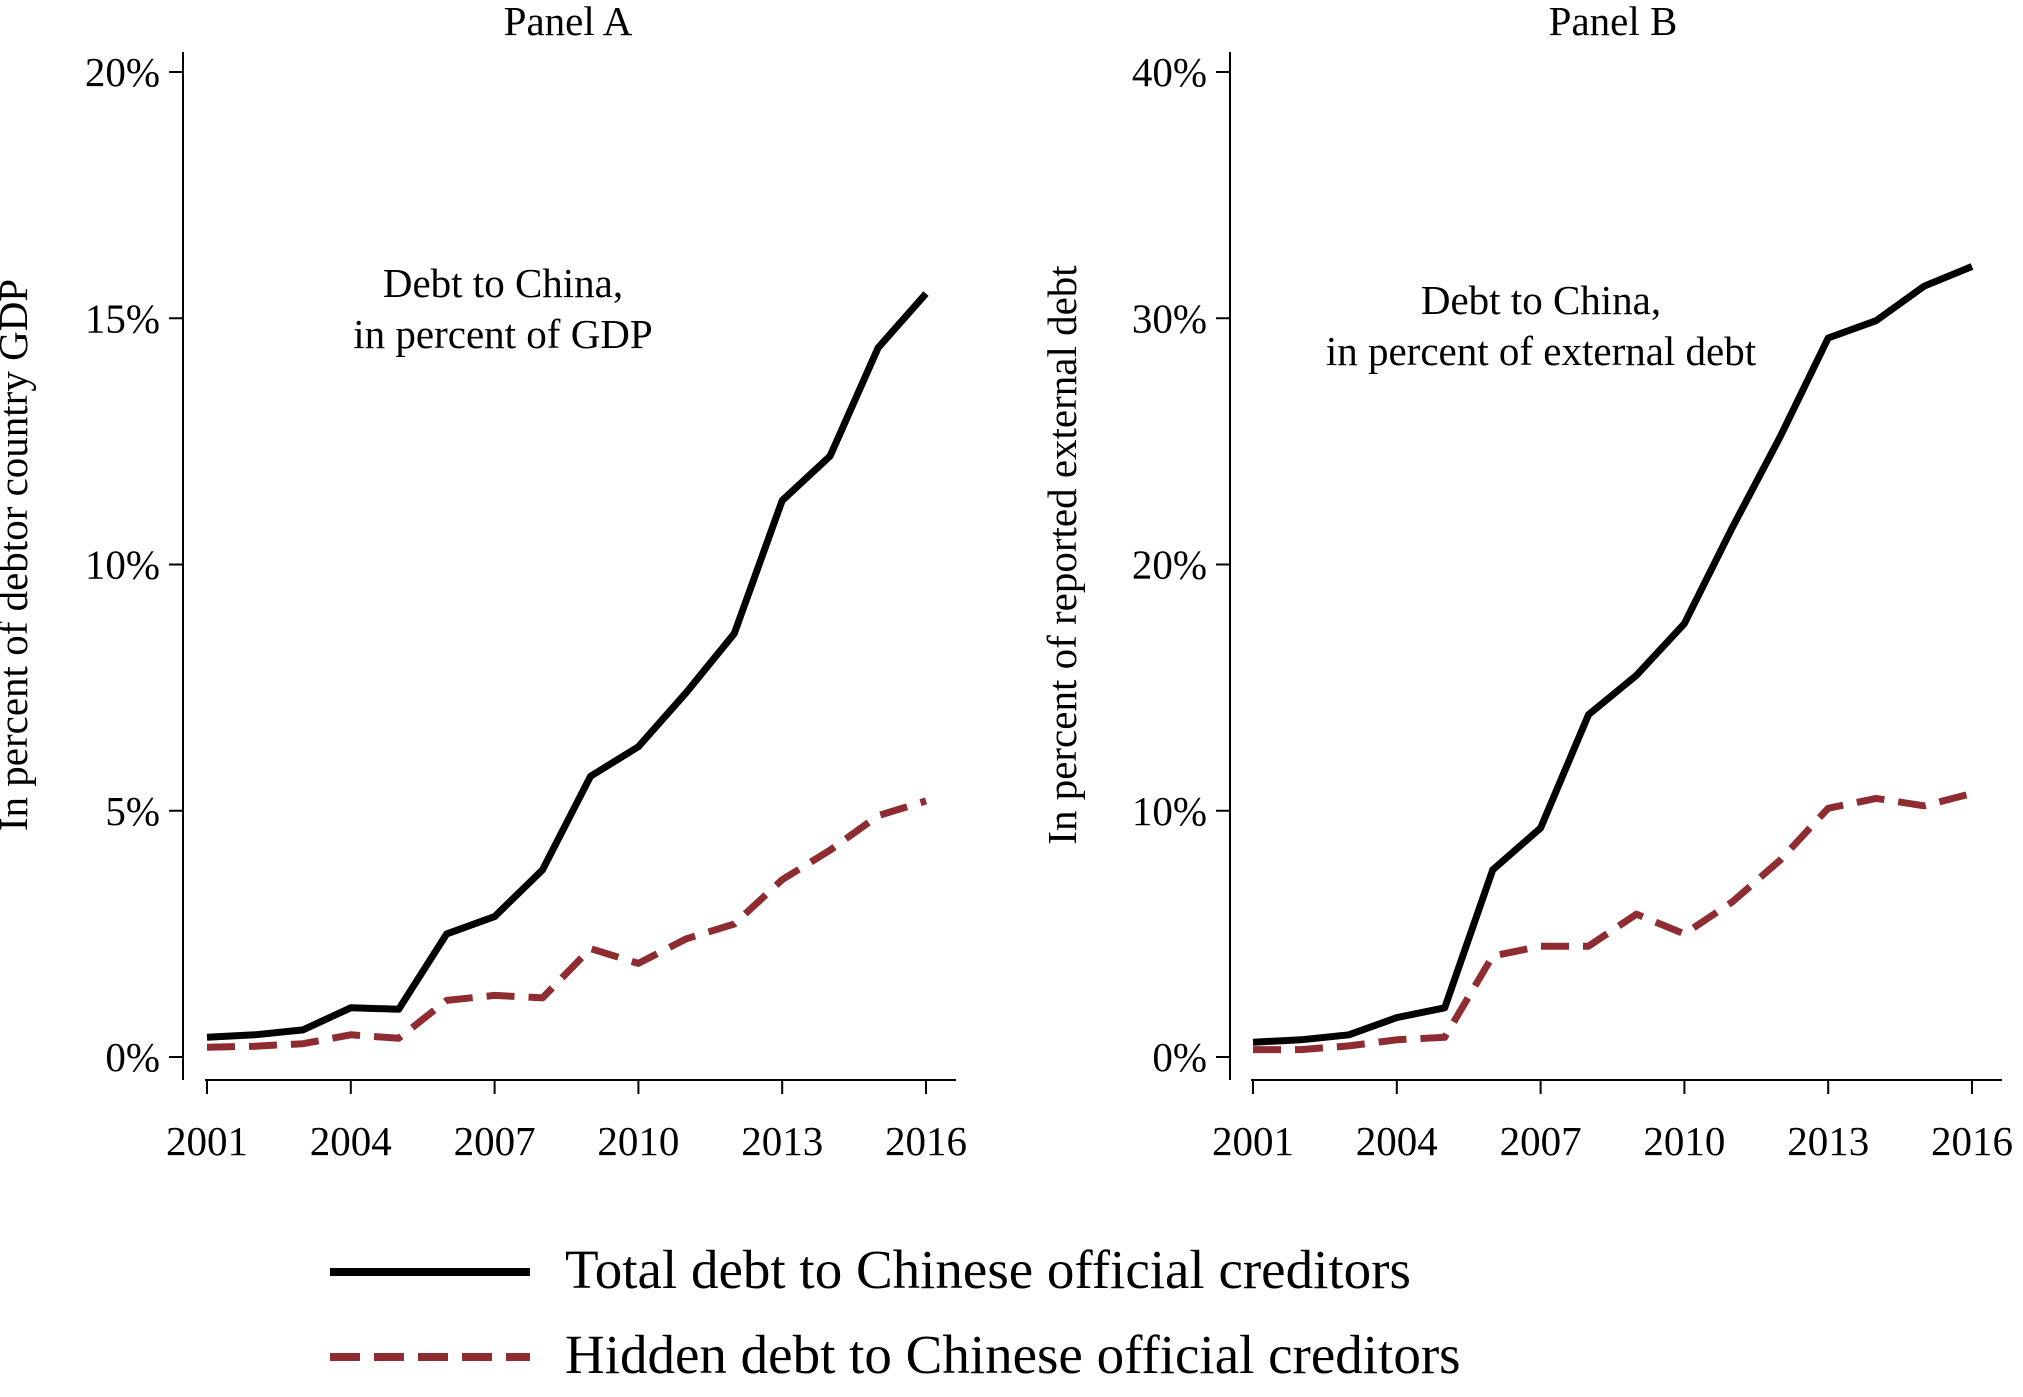 Image resolution: width=2023 pixels, height=1397 pixels. What do you see at coordinates (1169, 72) in the screenshot?
I see `y-tick-label: 40%` at bounding box center [1169, 72].